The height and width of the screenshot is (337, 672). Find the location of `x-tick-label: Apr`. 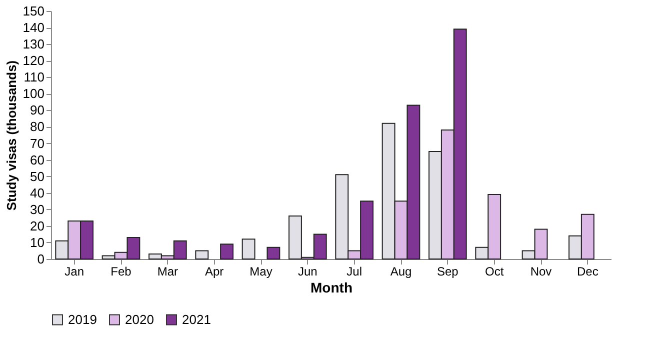

x-tick-label: Apr is located at coordinates (214, 271).